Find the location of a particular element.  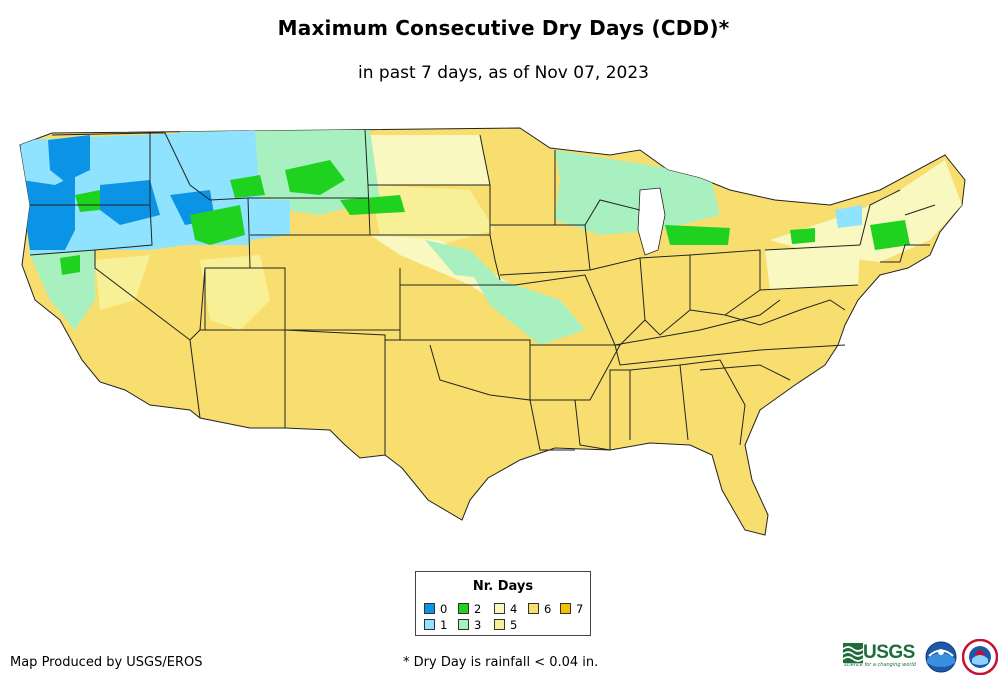

zone-5-days-west is located at coordinates (235, 292).